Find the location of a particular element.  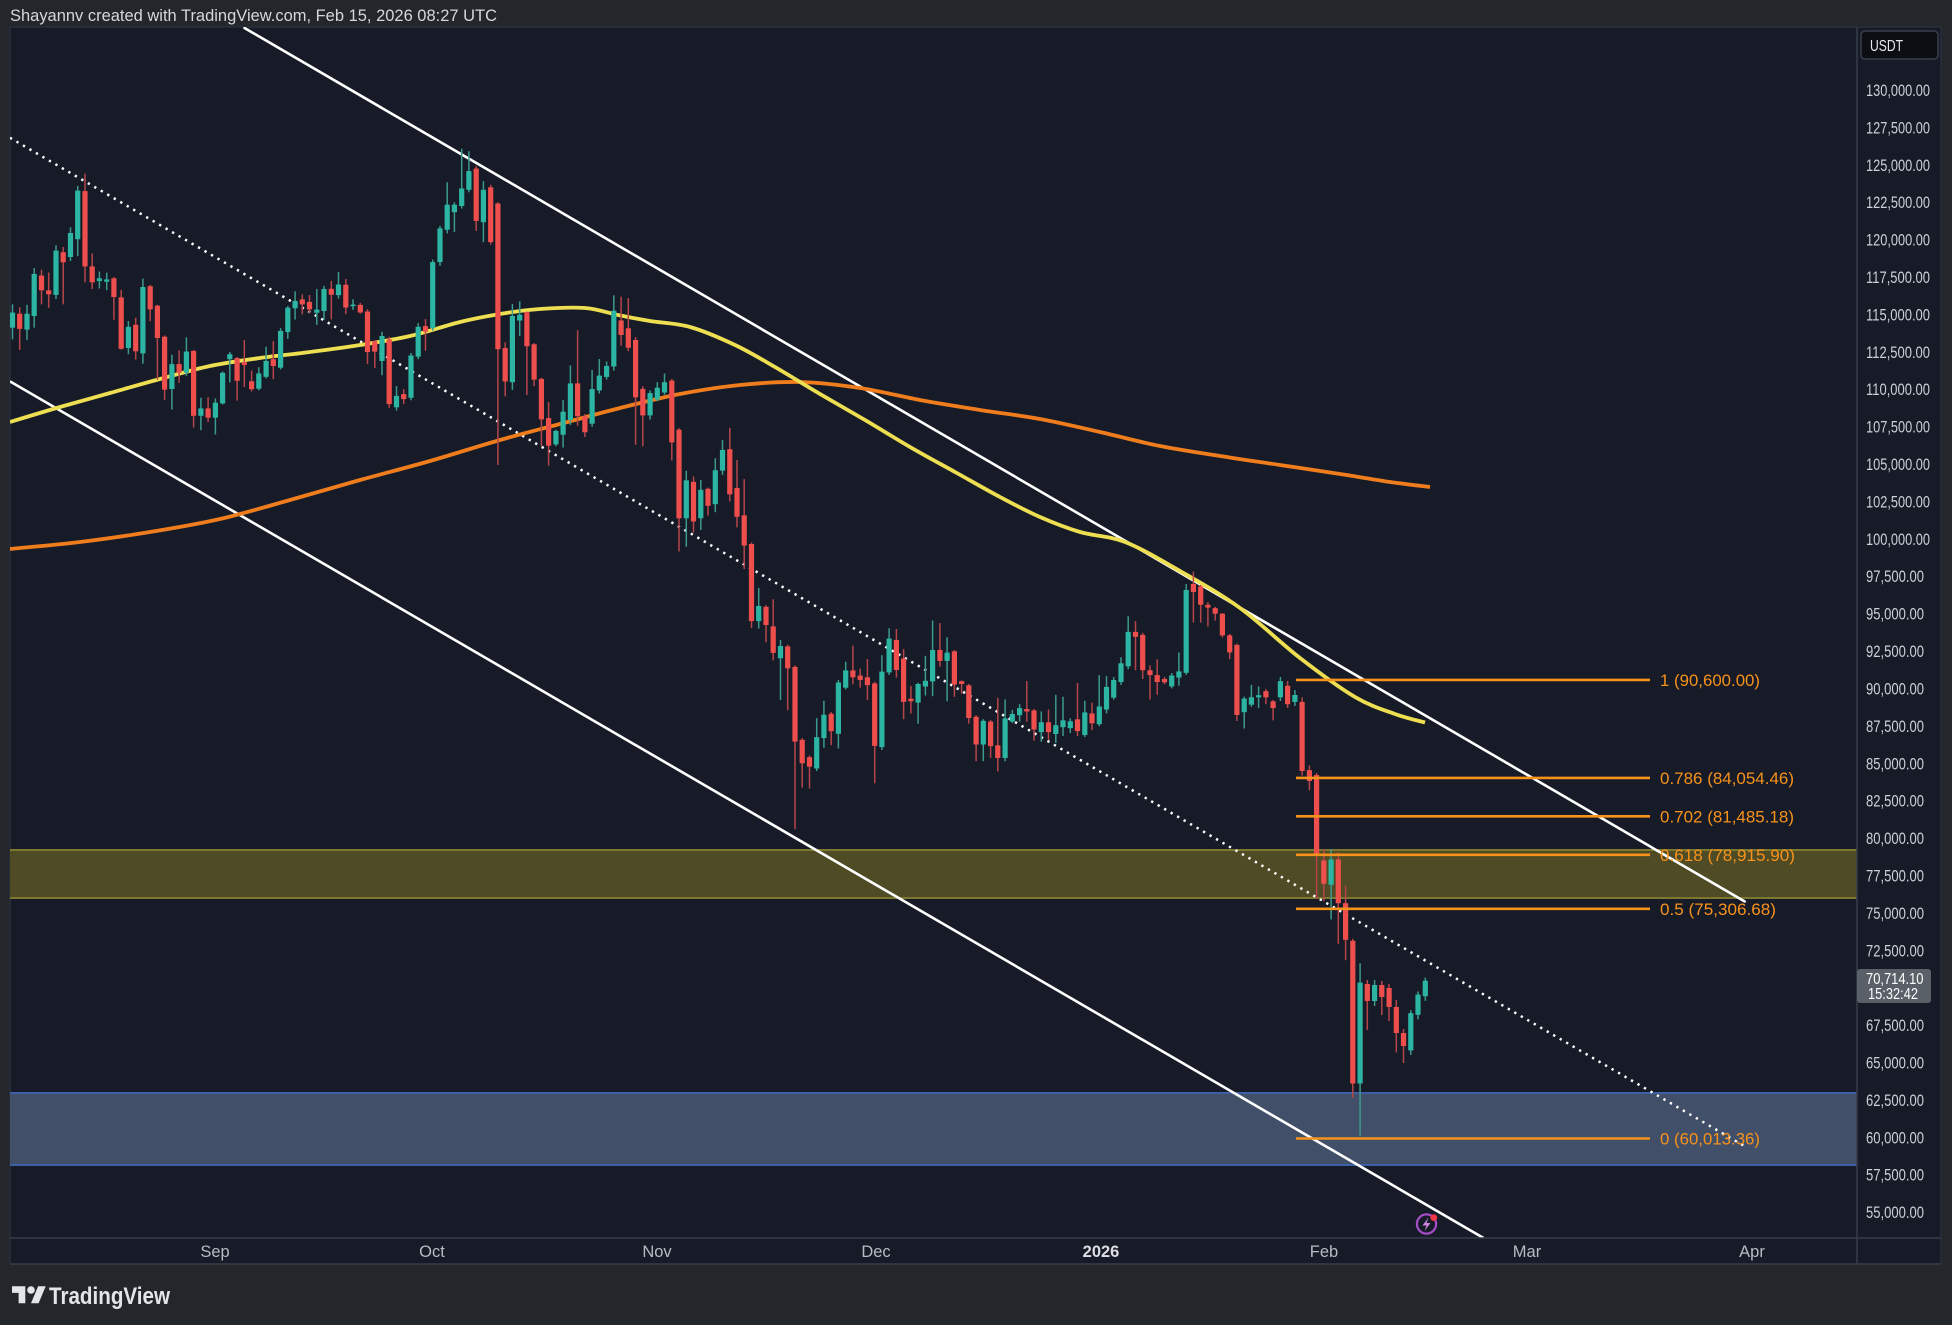

svg-text: 122,500.00 is located at coordinates (1898, 203).